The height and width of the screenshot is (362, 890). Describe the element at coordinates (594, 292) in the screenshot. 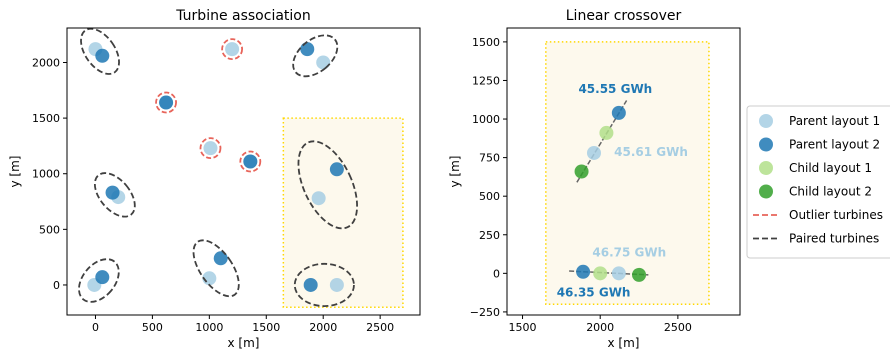

I see `annotation-label: 46.35 GWh` at that location.